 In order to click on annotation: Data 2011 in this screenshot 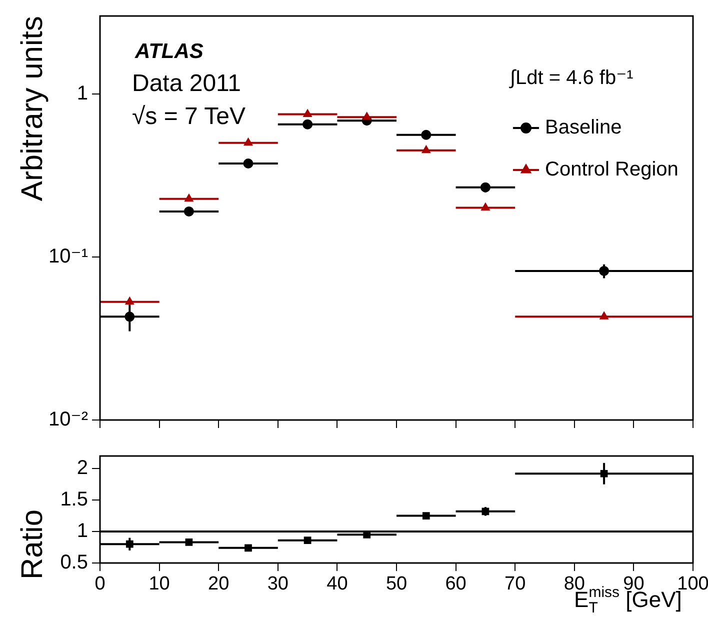, I will do `click(186, 83)`.